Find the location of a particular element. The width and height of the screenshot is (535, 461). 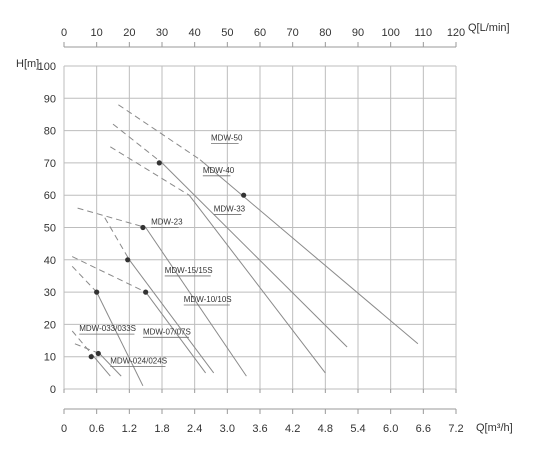

curve-dashed-mdw-07-07s is located at coordinates (84, 279).